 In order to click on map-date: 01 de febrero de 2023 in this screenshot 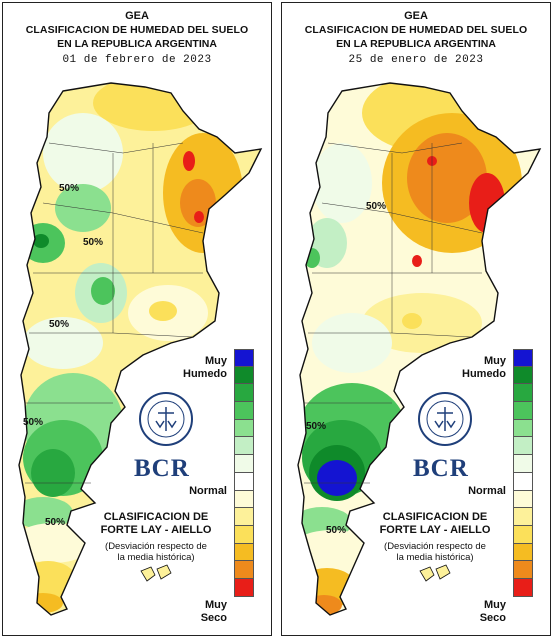, I will do `click(137, 60)`.